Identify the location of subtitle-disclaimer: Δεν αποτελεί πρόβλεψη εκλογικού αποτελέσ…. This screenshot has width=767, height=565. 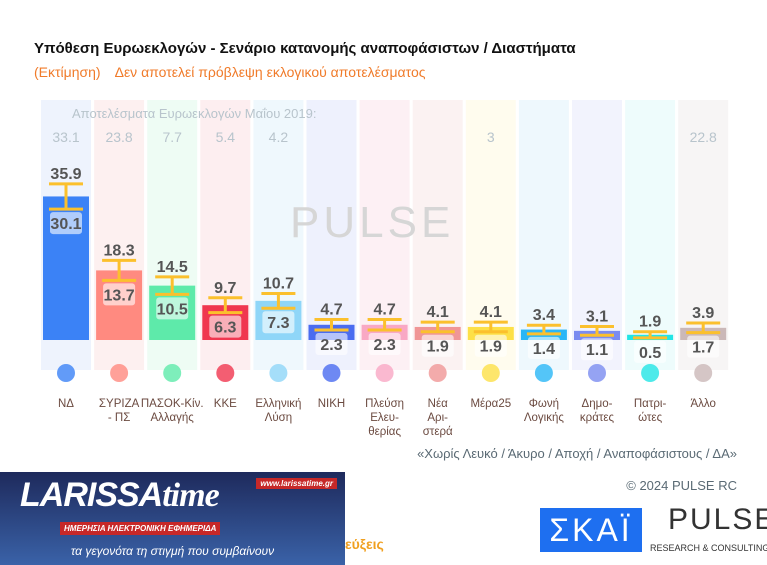
(270, 72).